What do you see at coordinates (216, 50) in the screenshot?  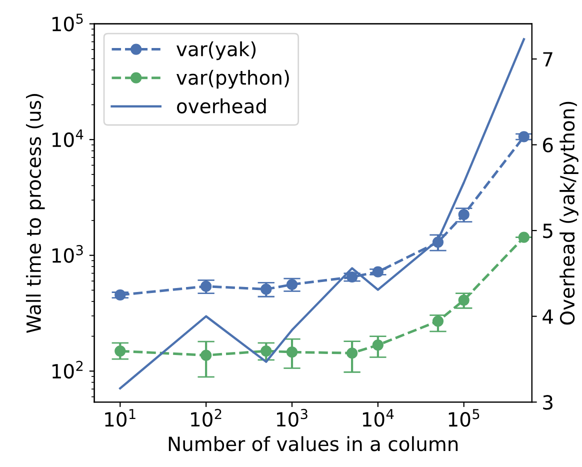 I see `legend-label: var(yak)` at bounding box center [216, 50].